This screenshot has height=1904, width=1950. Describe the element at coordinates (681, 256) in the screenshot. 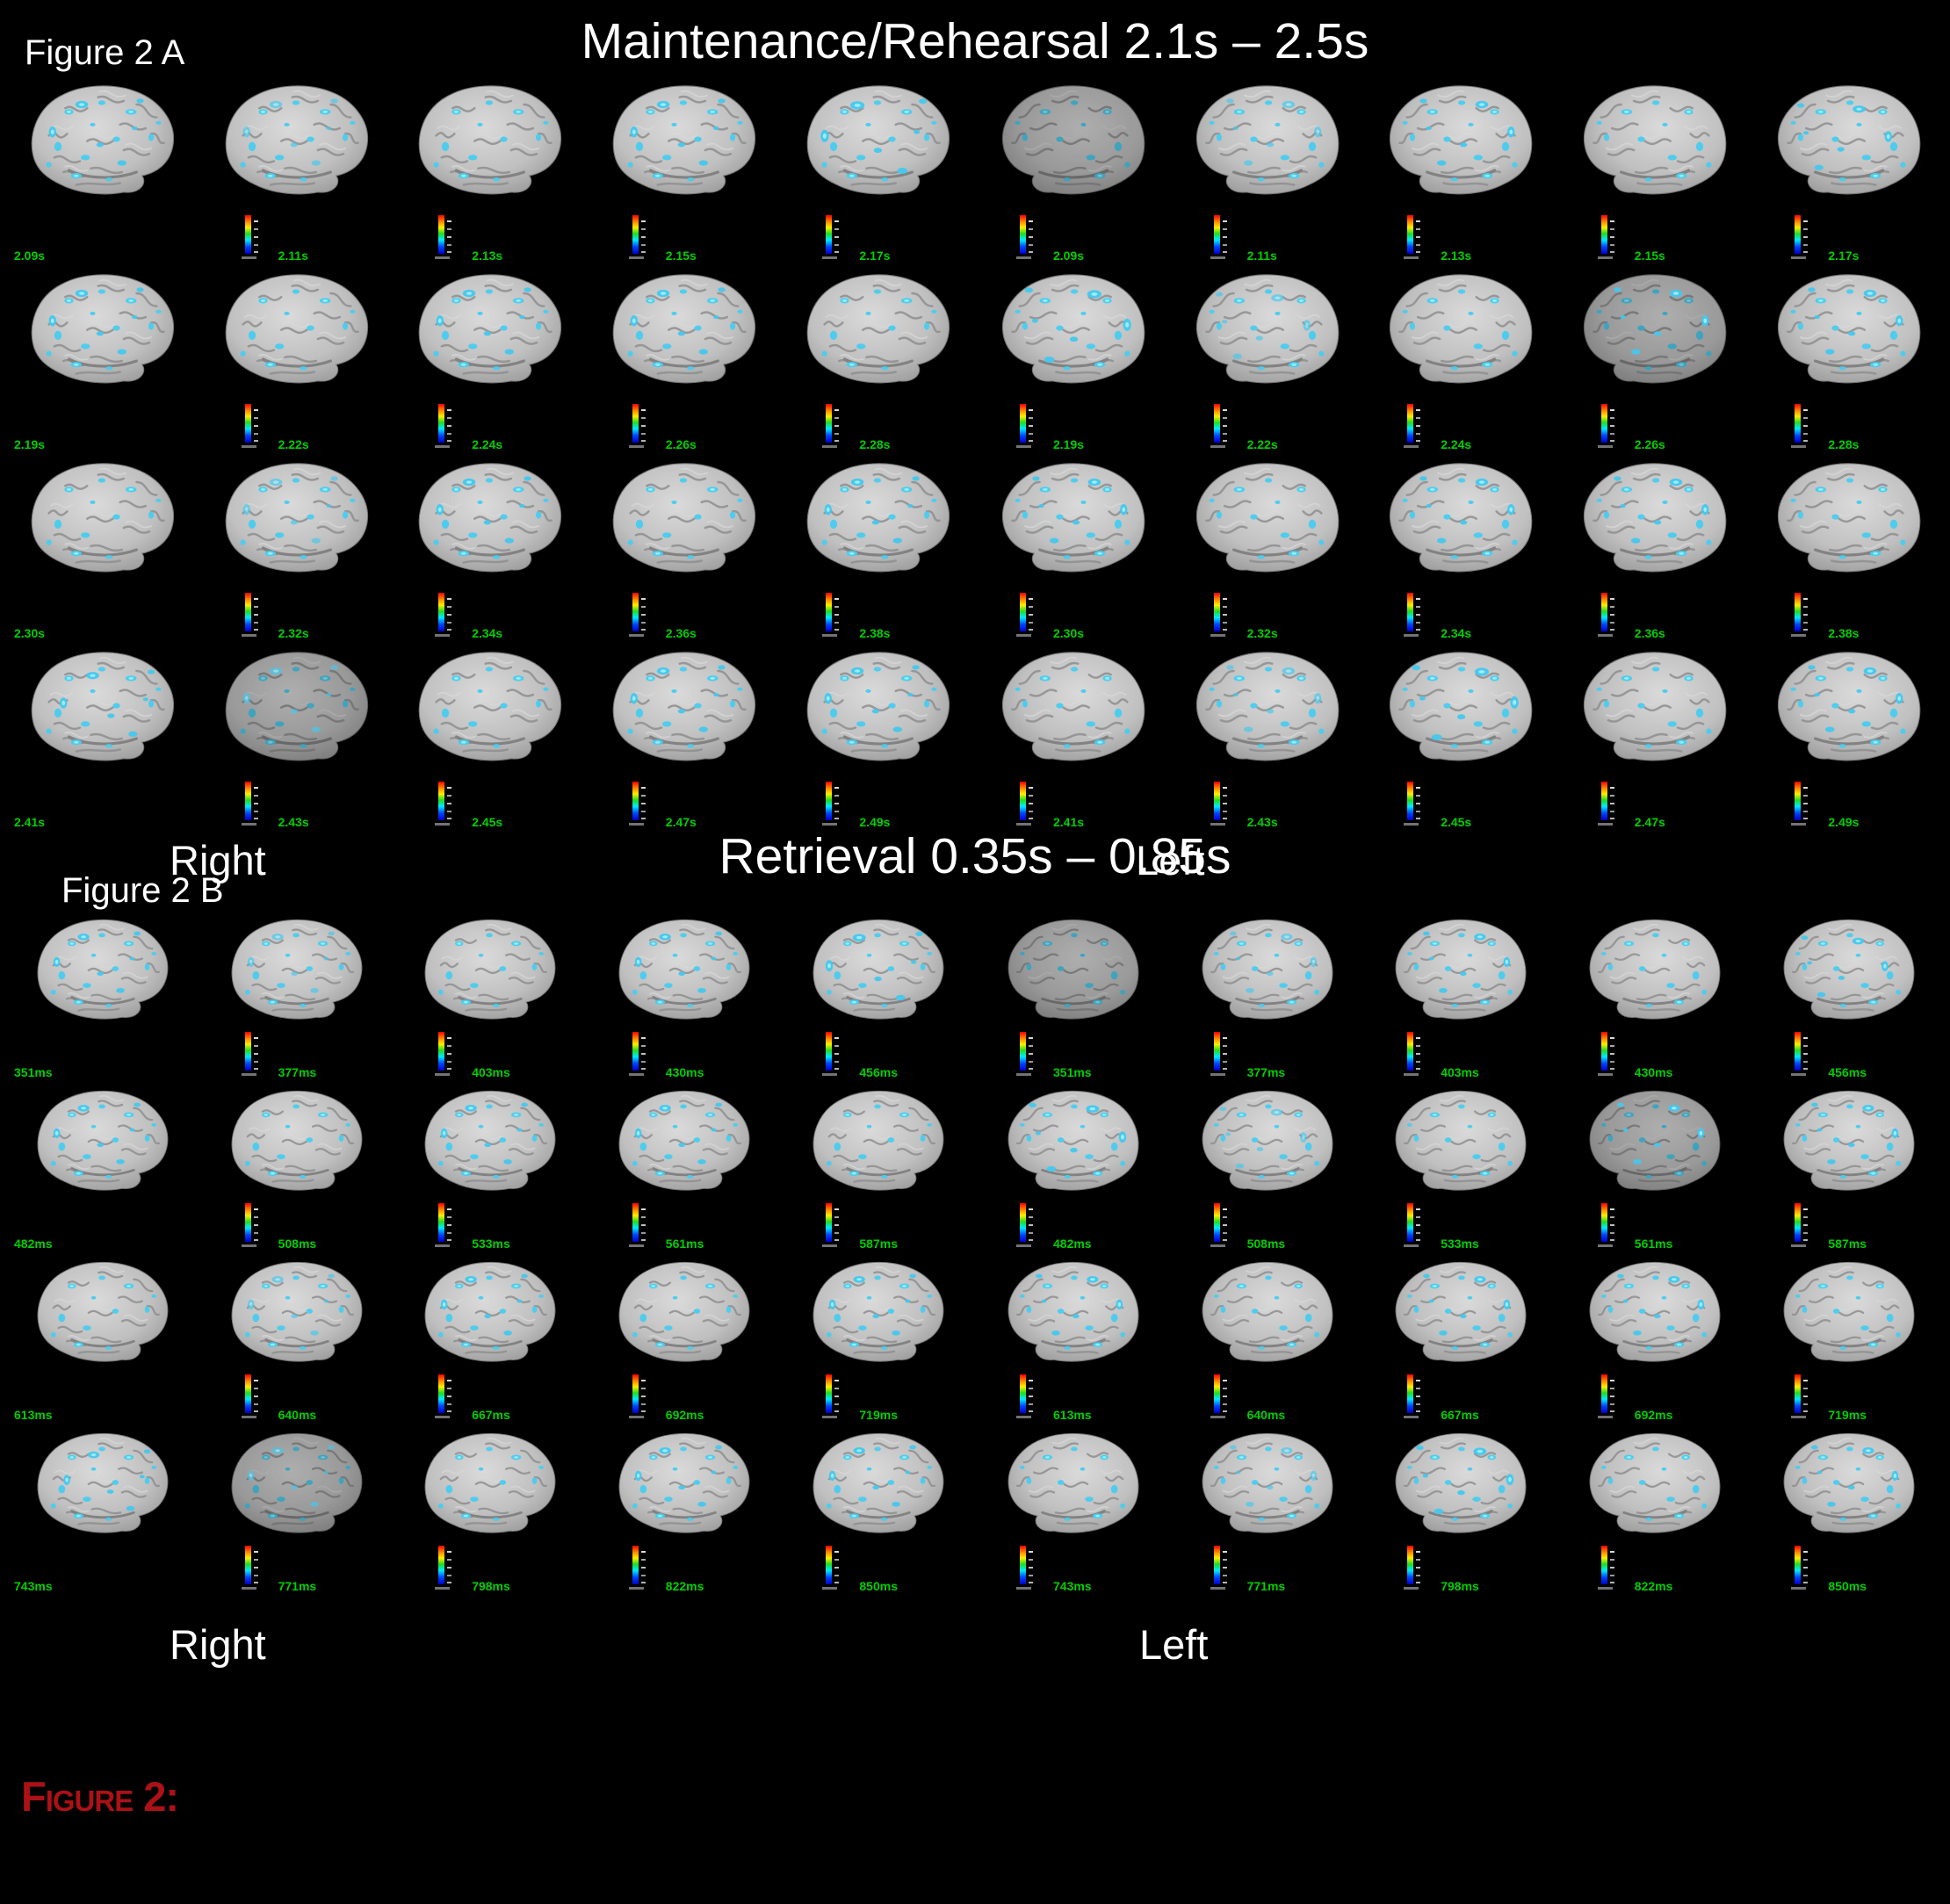

I see `timestamp-label: 2.15s` at that location.